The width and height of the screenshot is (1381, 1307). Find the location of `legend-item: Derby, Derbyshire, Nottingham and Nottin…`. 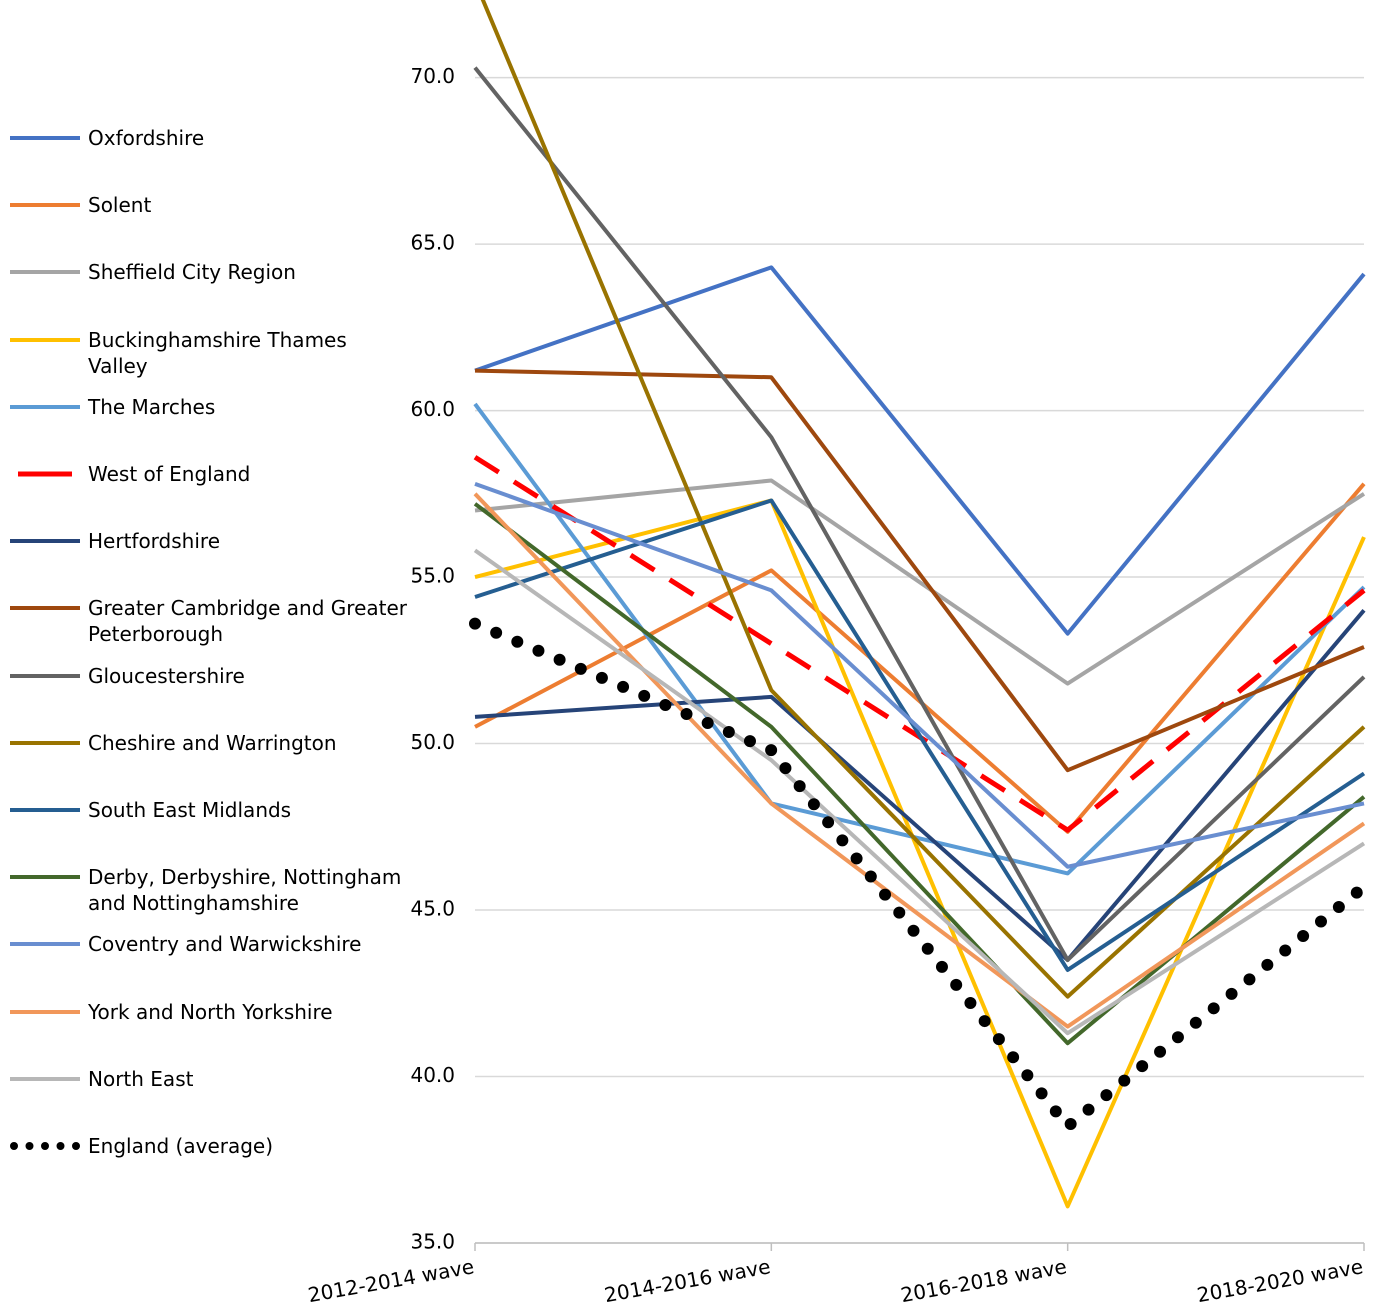

legend-item: Derby, Derbyshire, Nottingham and Nottin… is located at coordinates (210, 890).